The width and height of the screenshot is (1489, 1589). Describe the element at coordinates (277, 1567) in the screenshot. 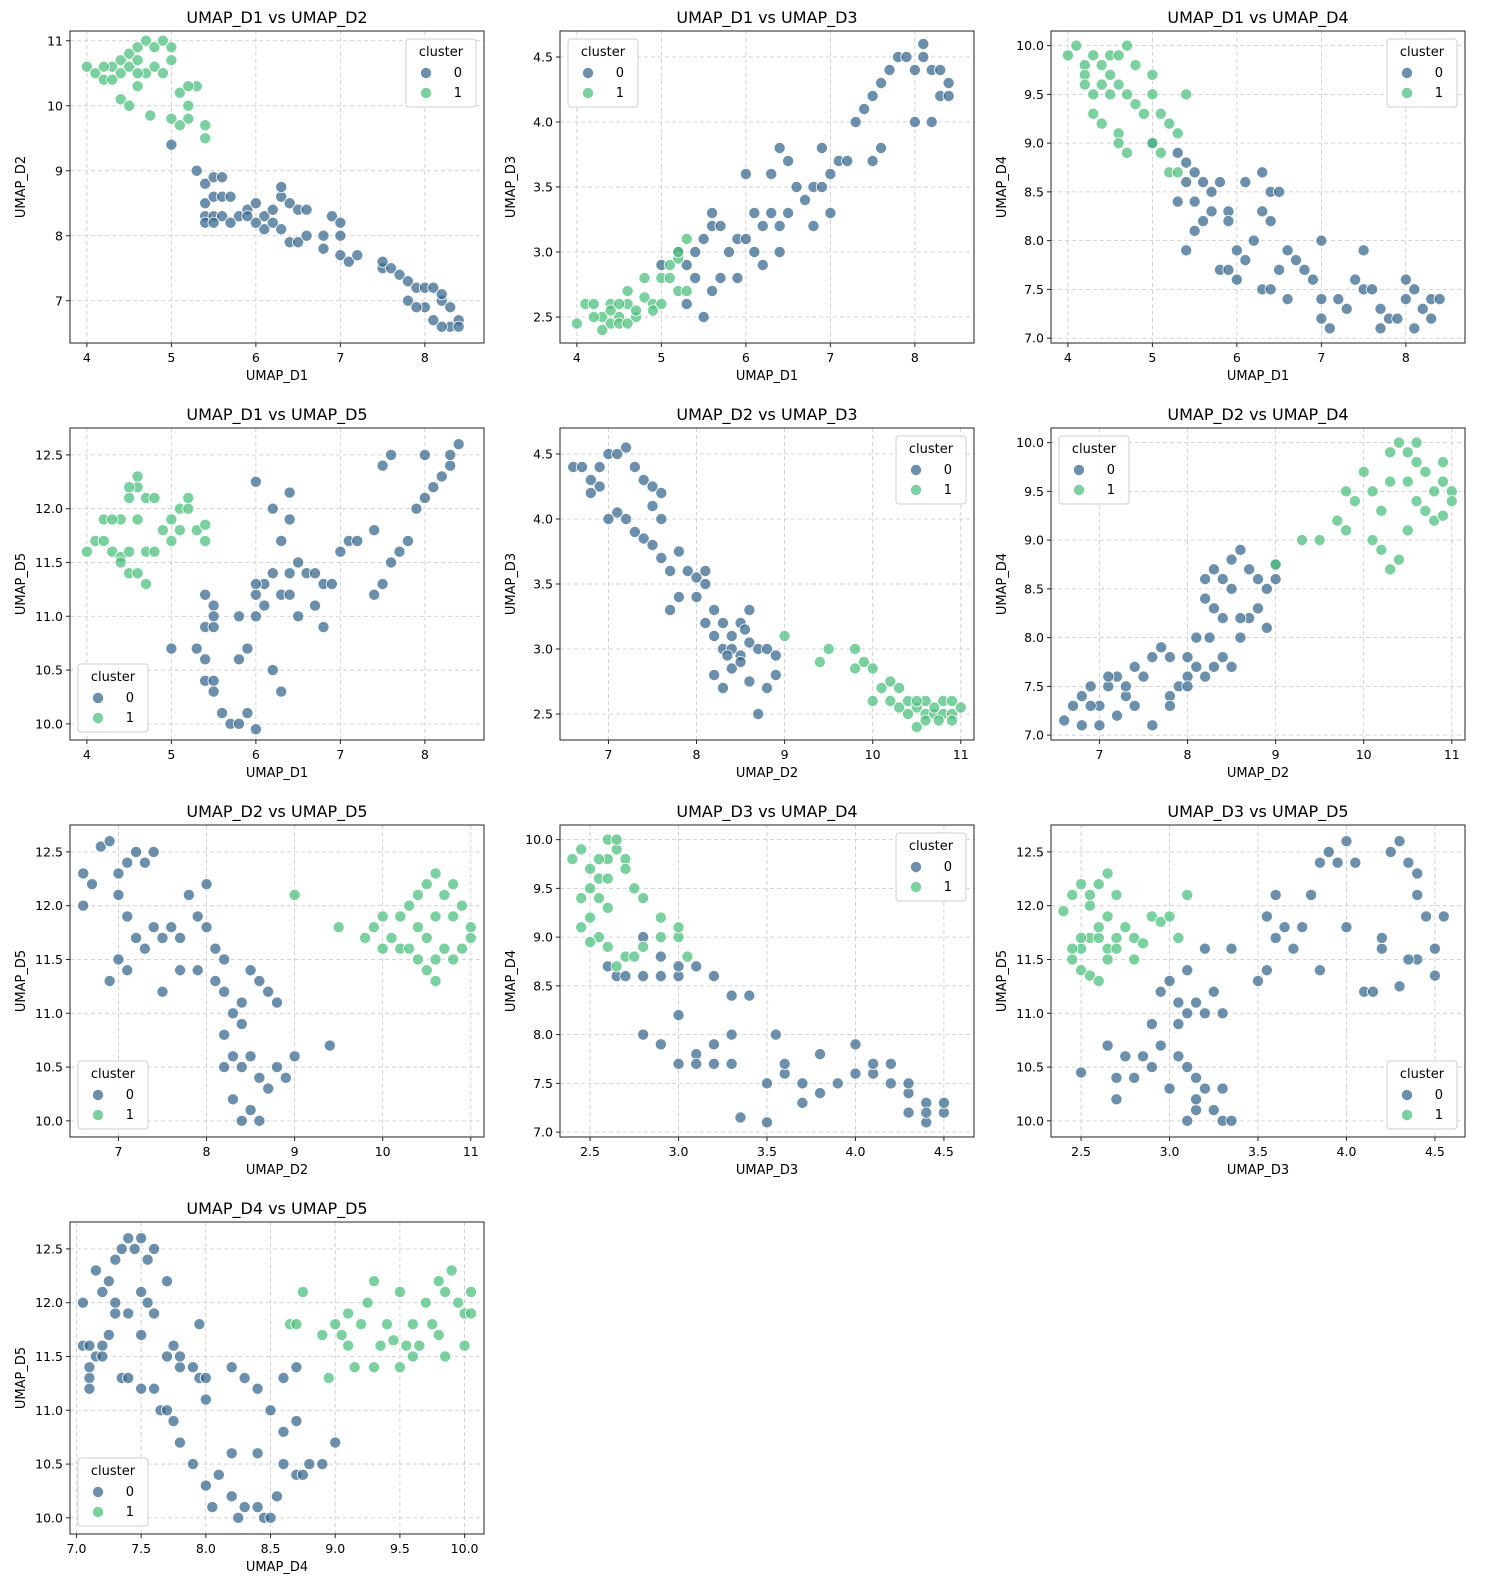

I see `x-axis-label: UMAP_D4` at that location.